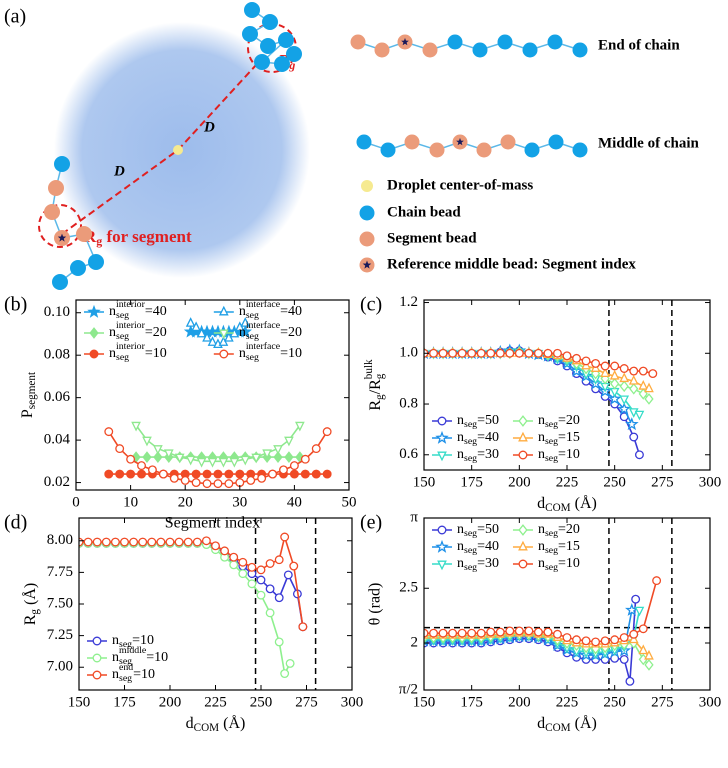  Describe the element at coordinates (567, 724) in the screenshot. I see `x-axis-label: dCOM (Å)` at that location.